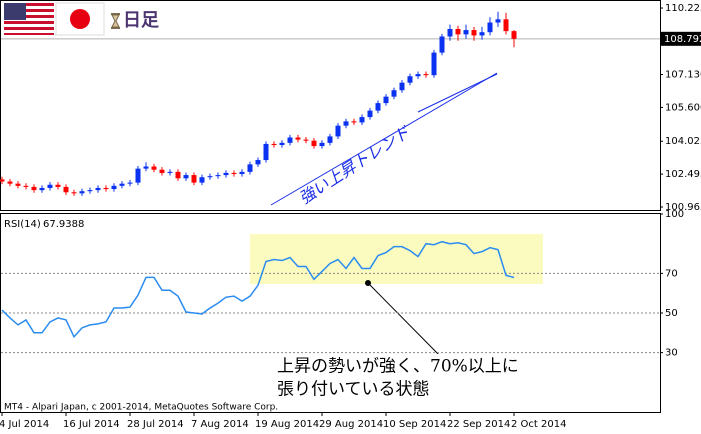 This screenshot has width=701, height=434. What do you see at coordinates (368, 283) in the screenshot?
I see `pointer-dot` at bounding box center [368, 283].